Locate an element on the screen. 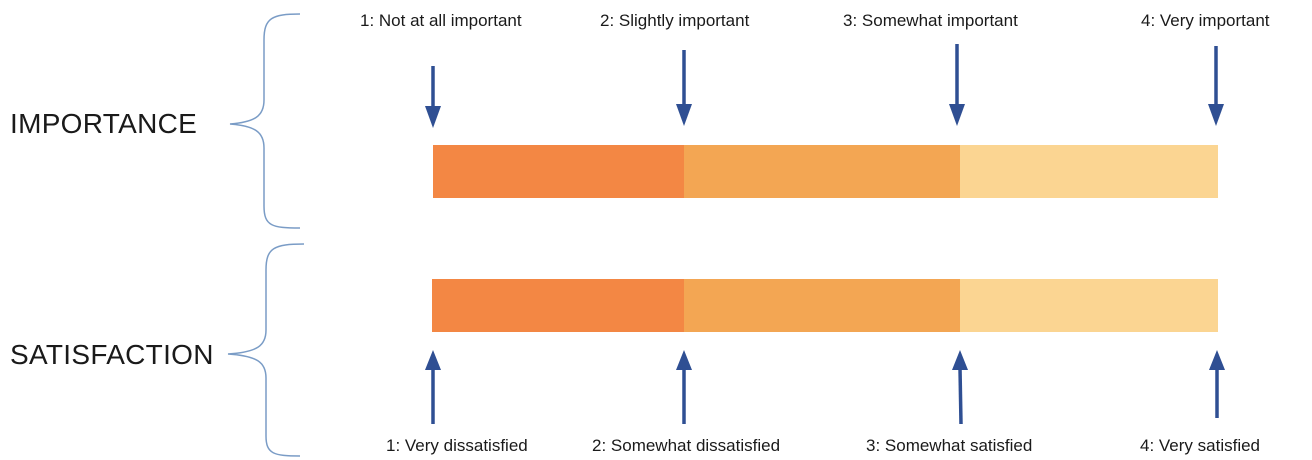 This screenshot has height=460, width=1312. satisfaction-level-1-label: 1: Very dissatisfied is located at coordinates (457, 445).